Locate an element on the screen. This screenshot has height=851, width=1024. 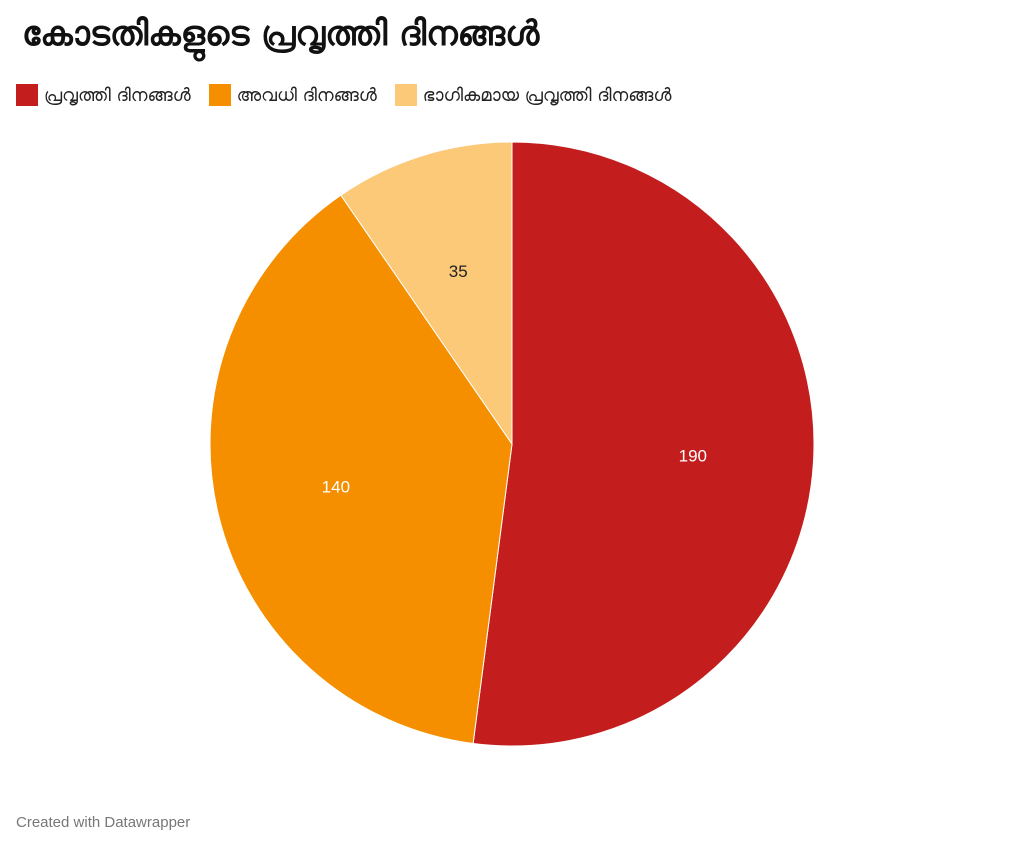
slice-value-label: 35 is located at coordinates (458, 271).